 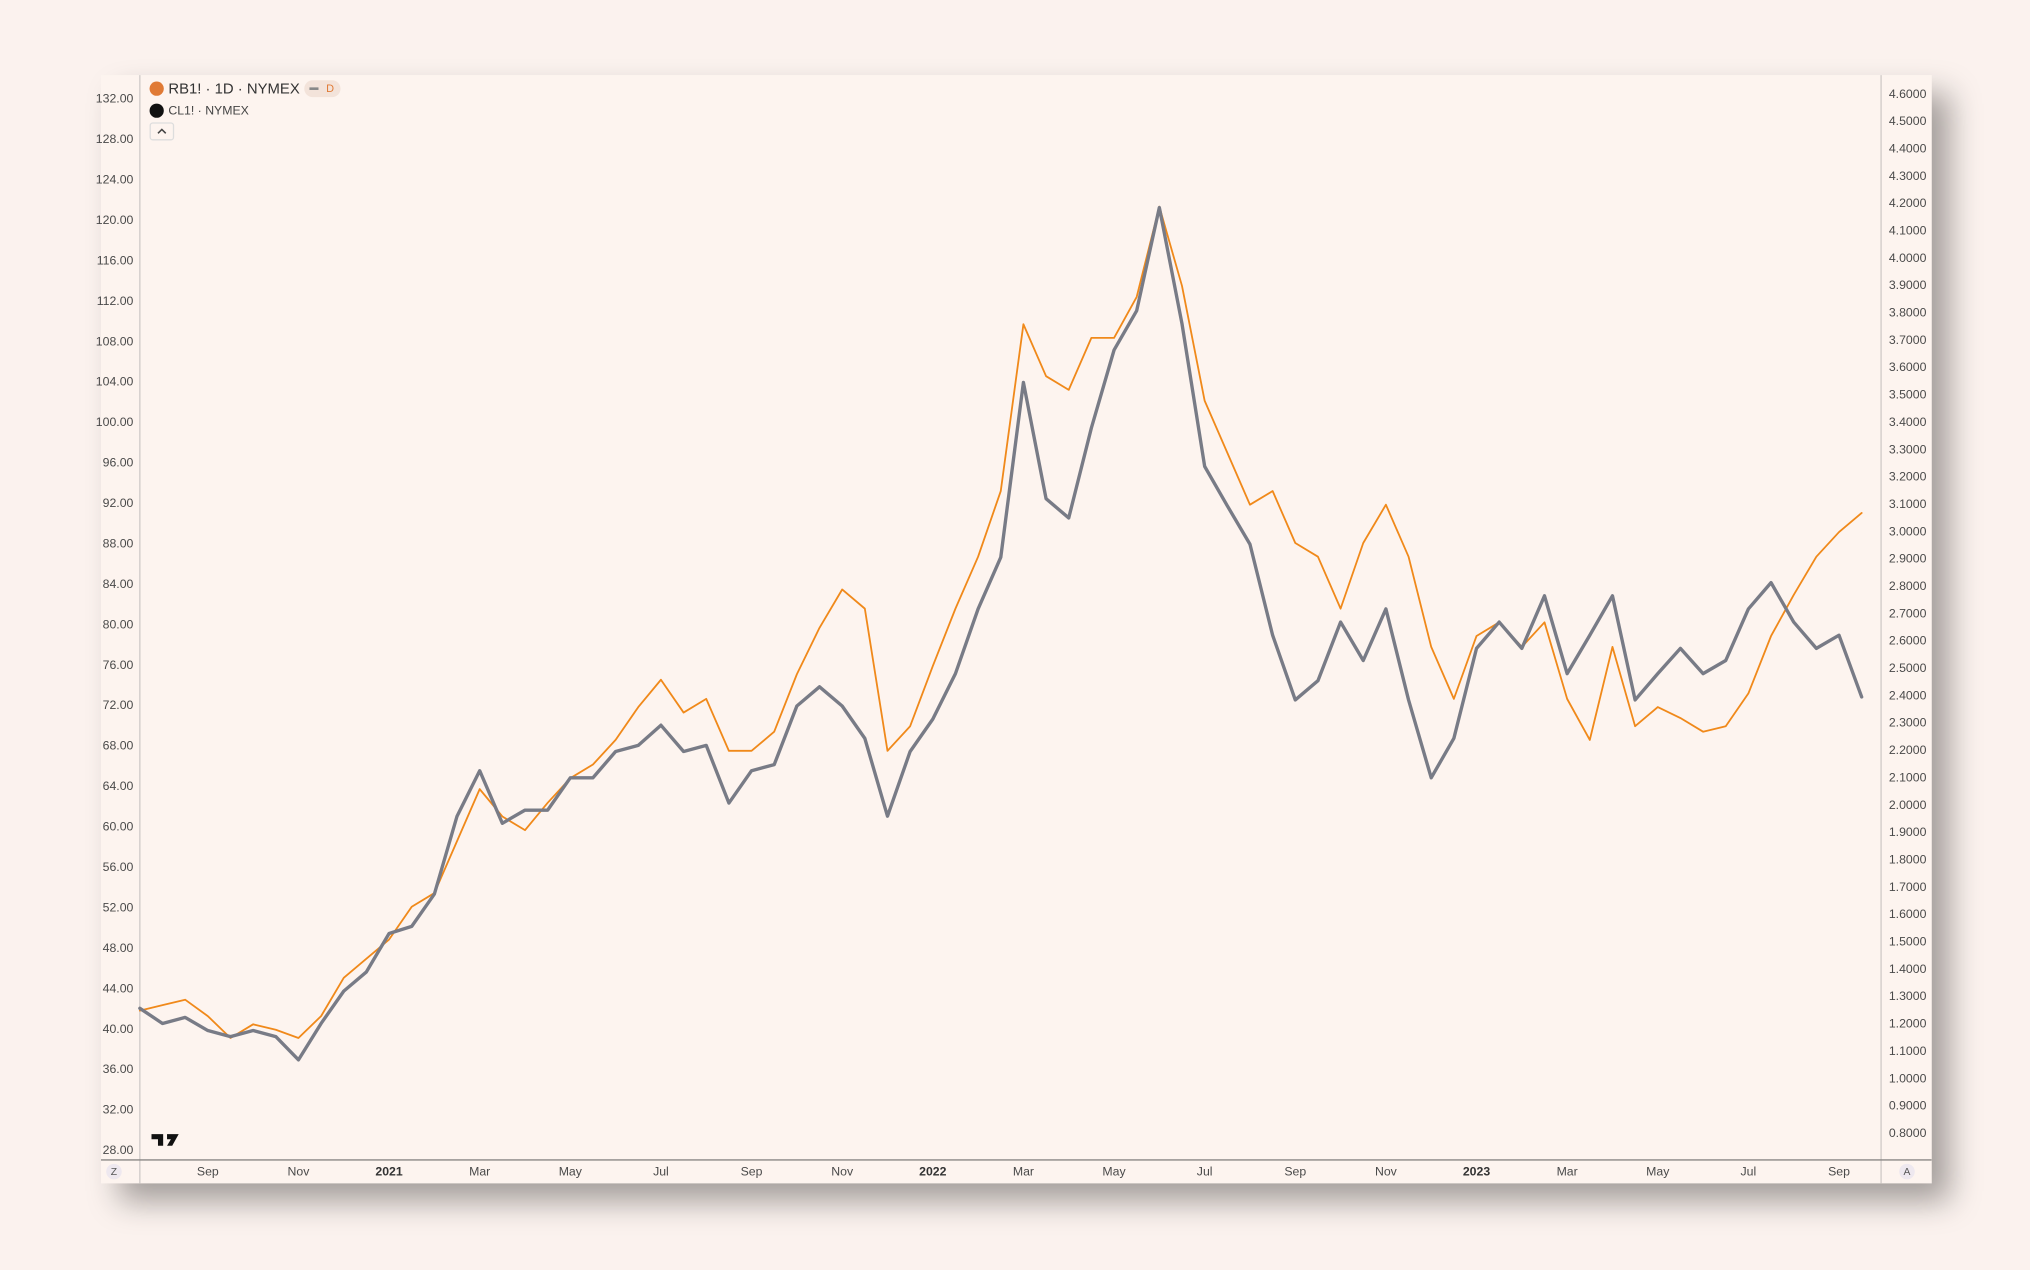 I want to click on series-icon, so click(x=156, y=88).